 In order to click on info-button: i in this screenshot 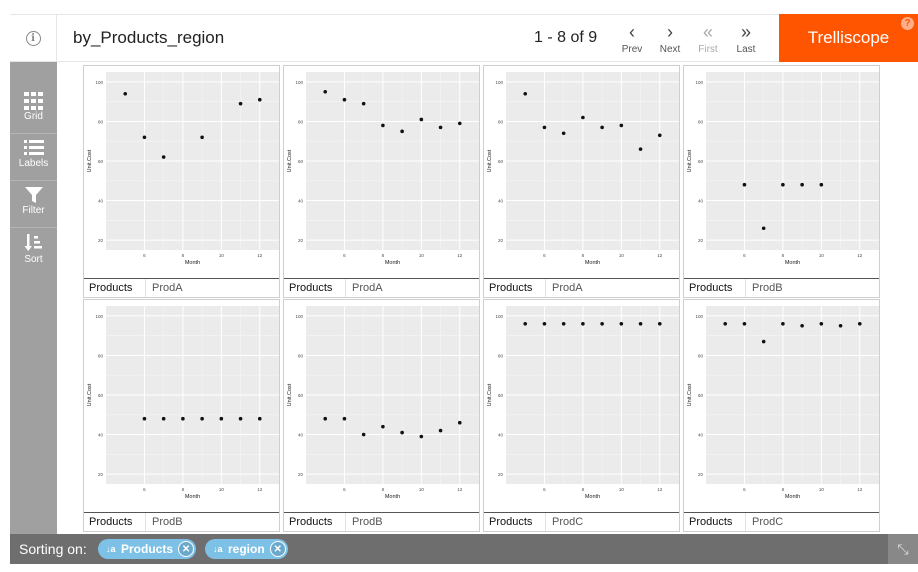, I will do `click(33, 38)`.